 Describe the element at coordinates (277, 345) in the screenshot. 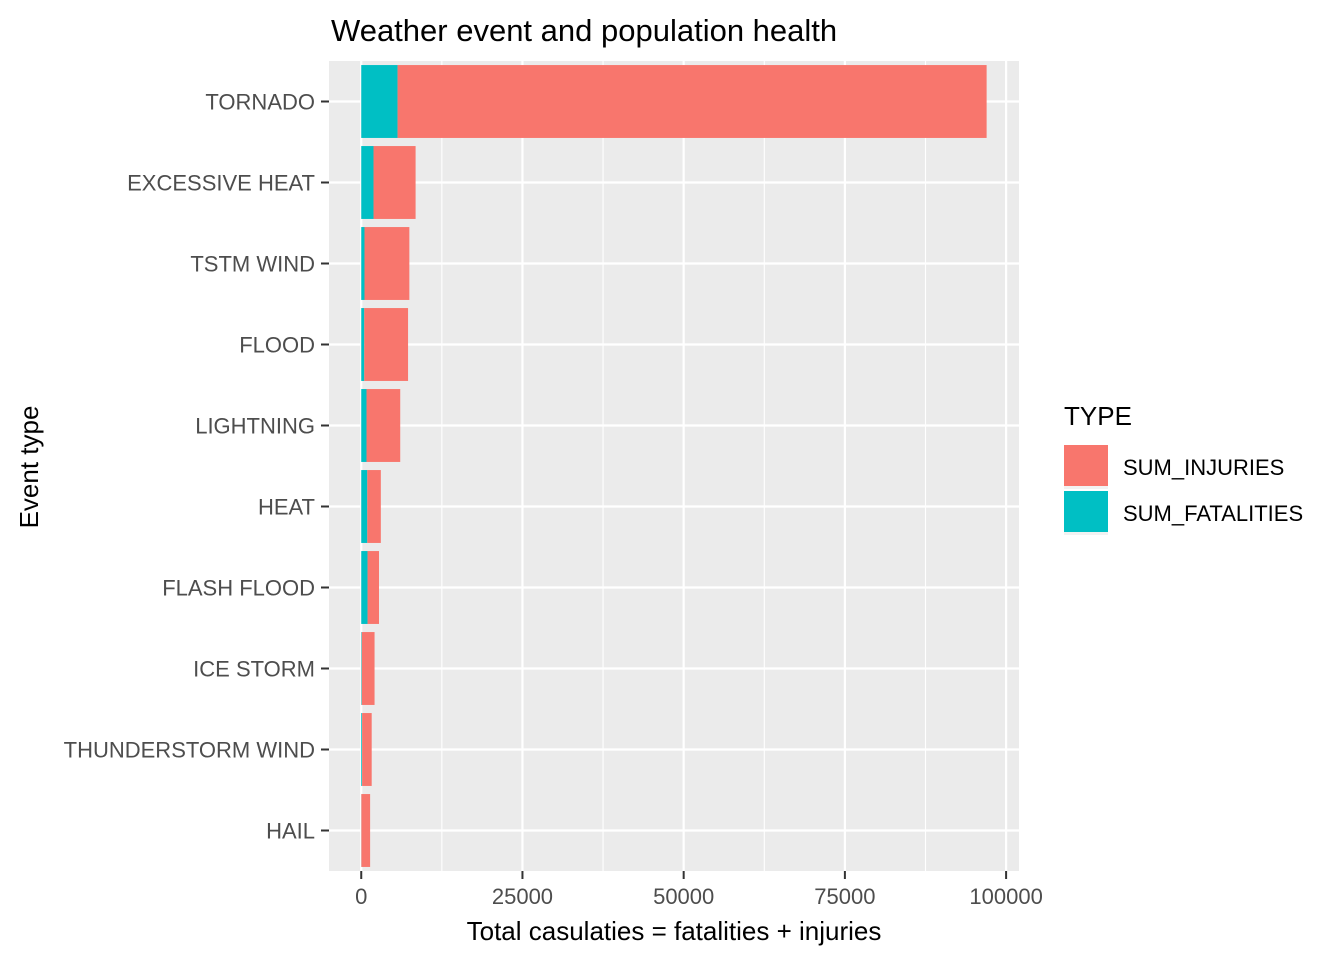

I see `y-tick-label: FLOOD` at that location.